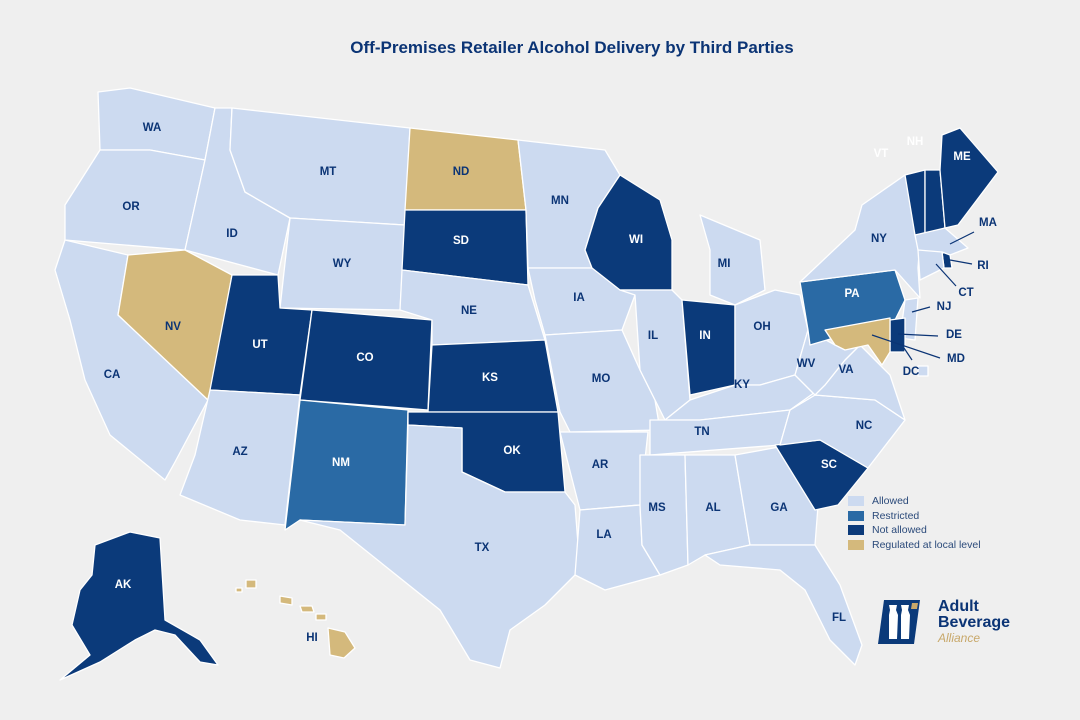 This screenshot has width=1080, height=720. I want to click on state-label-ma: MA, so click(988, 223).